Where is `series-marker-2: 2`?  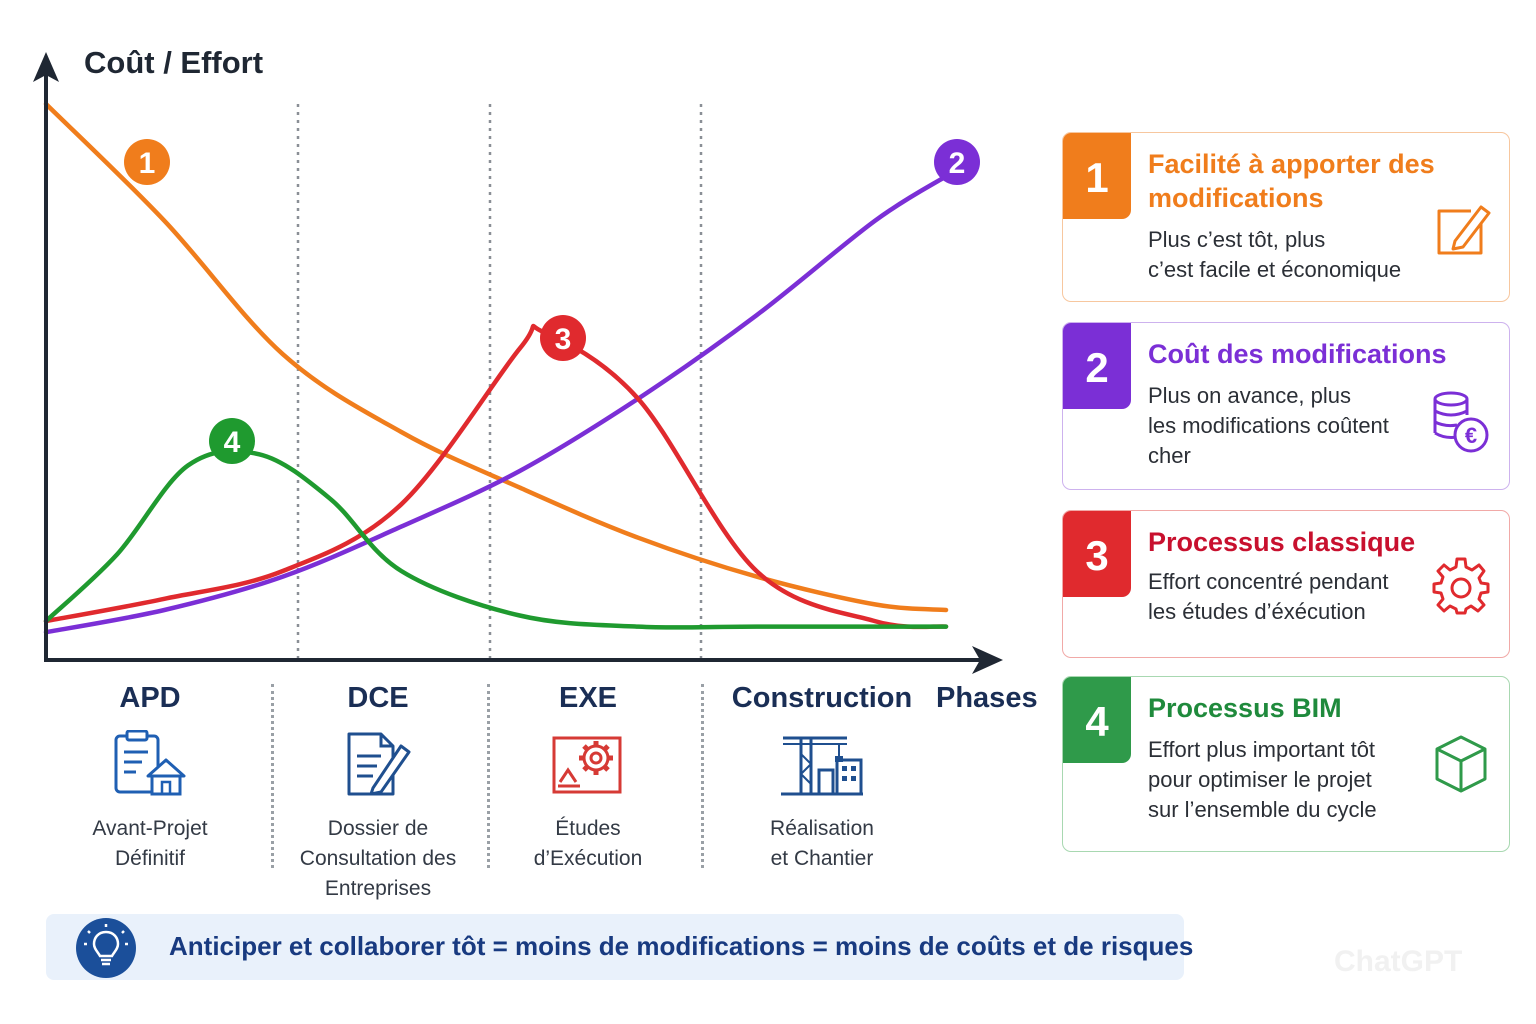
series-marker-2: 2 is located at coordinates (957, 162).